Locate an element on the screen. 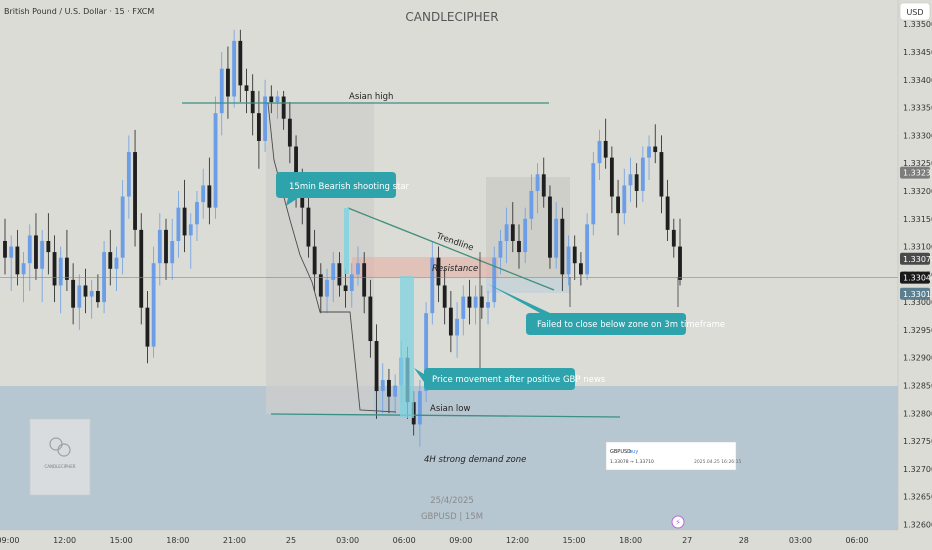 Image resolution: width=932 pixels, height=550 pixels. price-tick-label: 1.33000 is located at coordinates (917, 302).